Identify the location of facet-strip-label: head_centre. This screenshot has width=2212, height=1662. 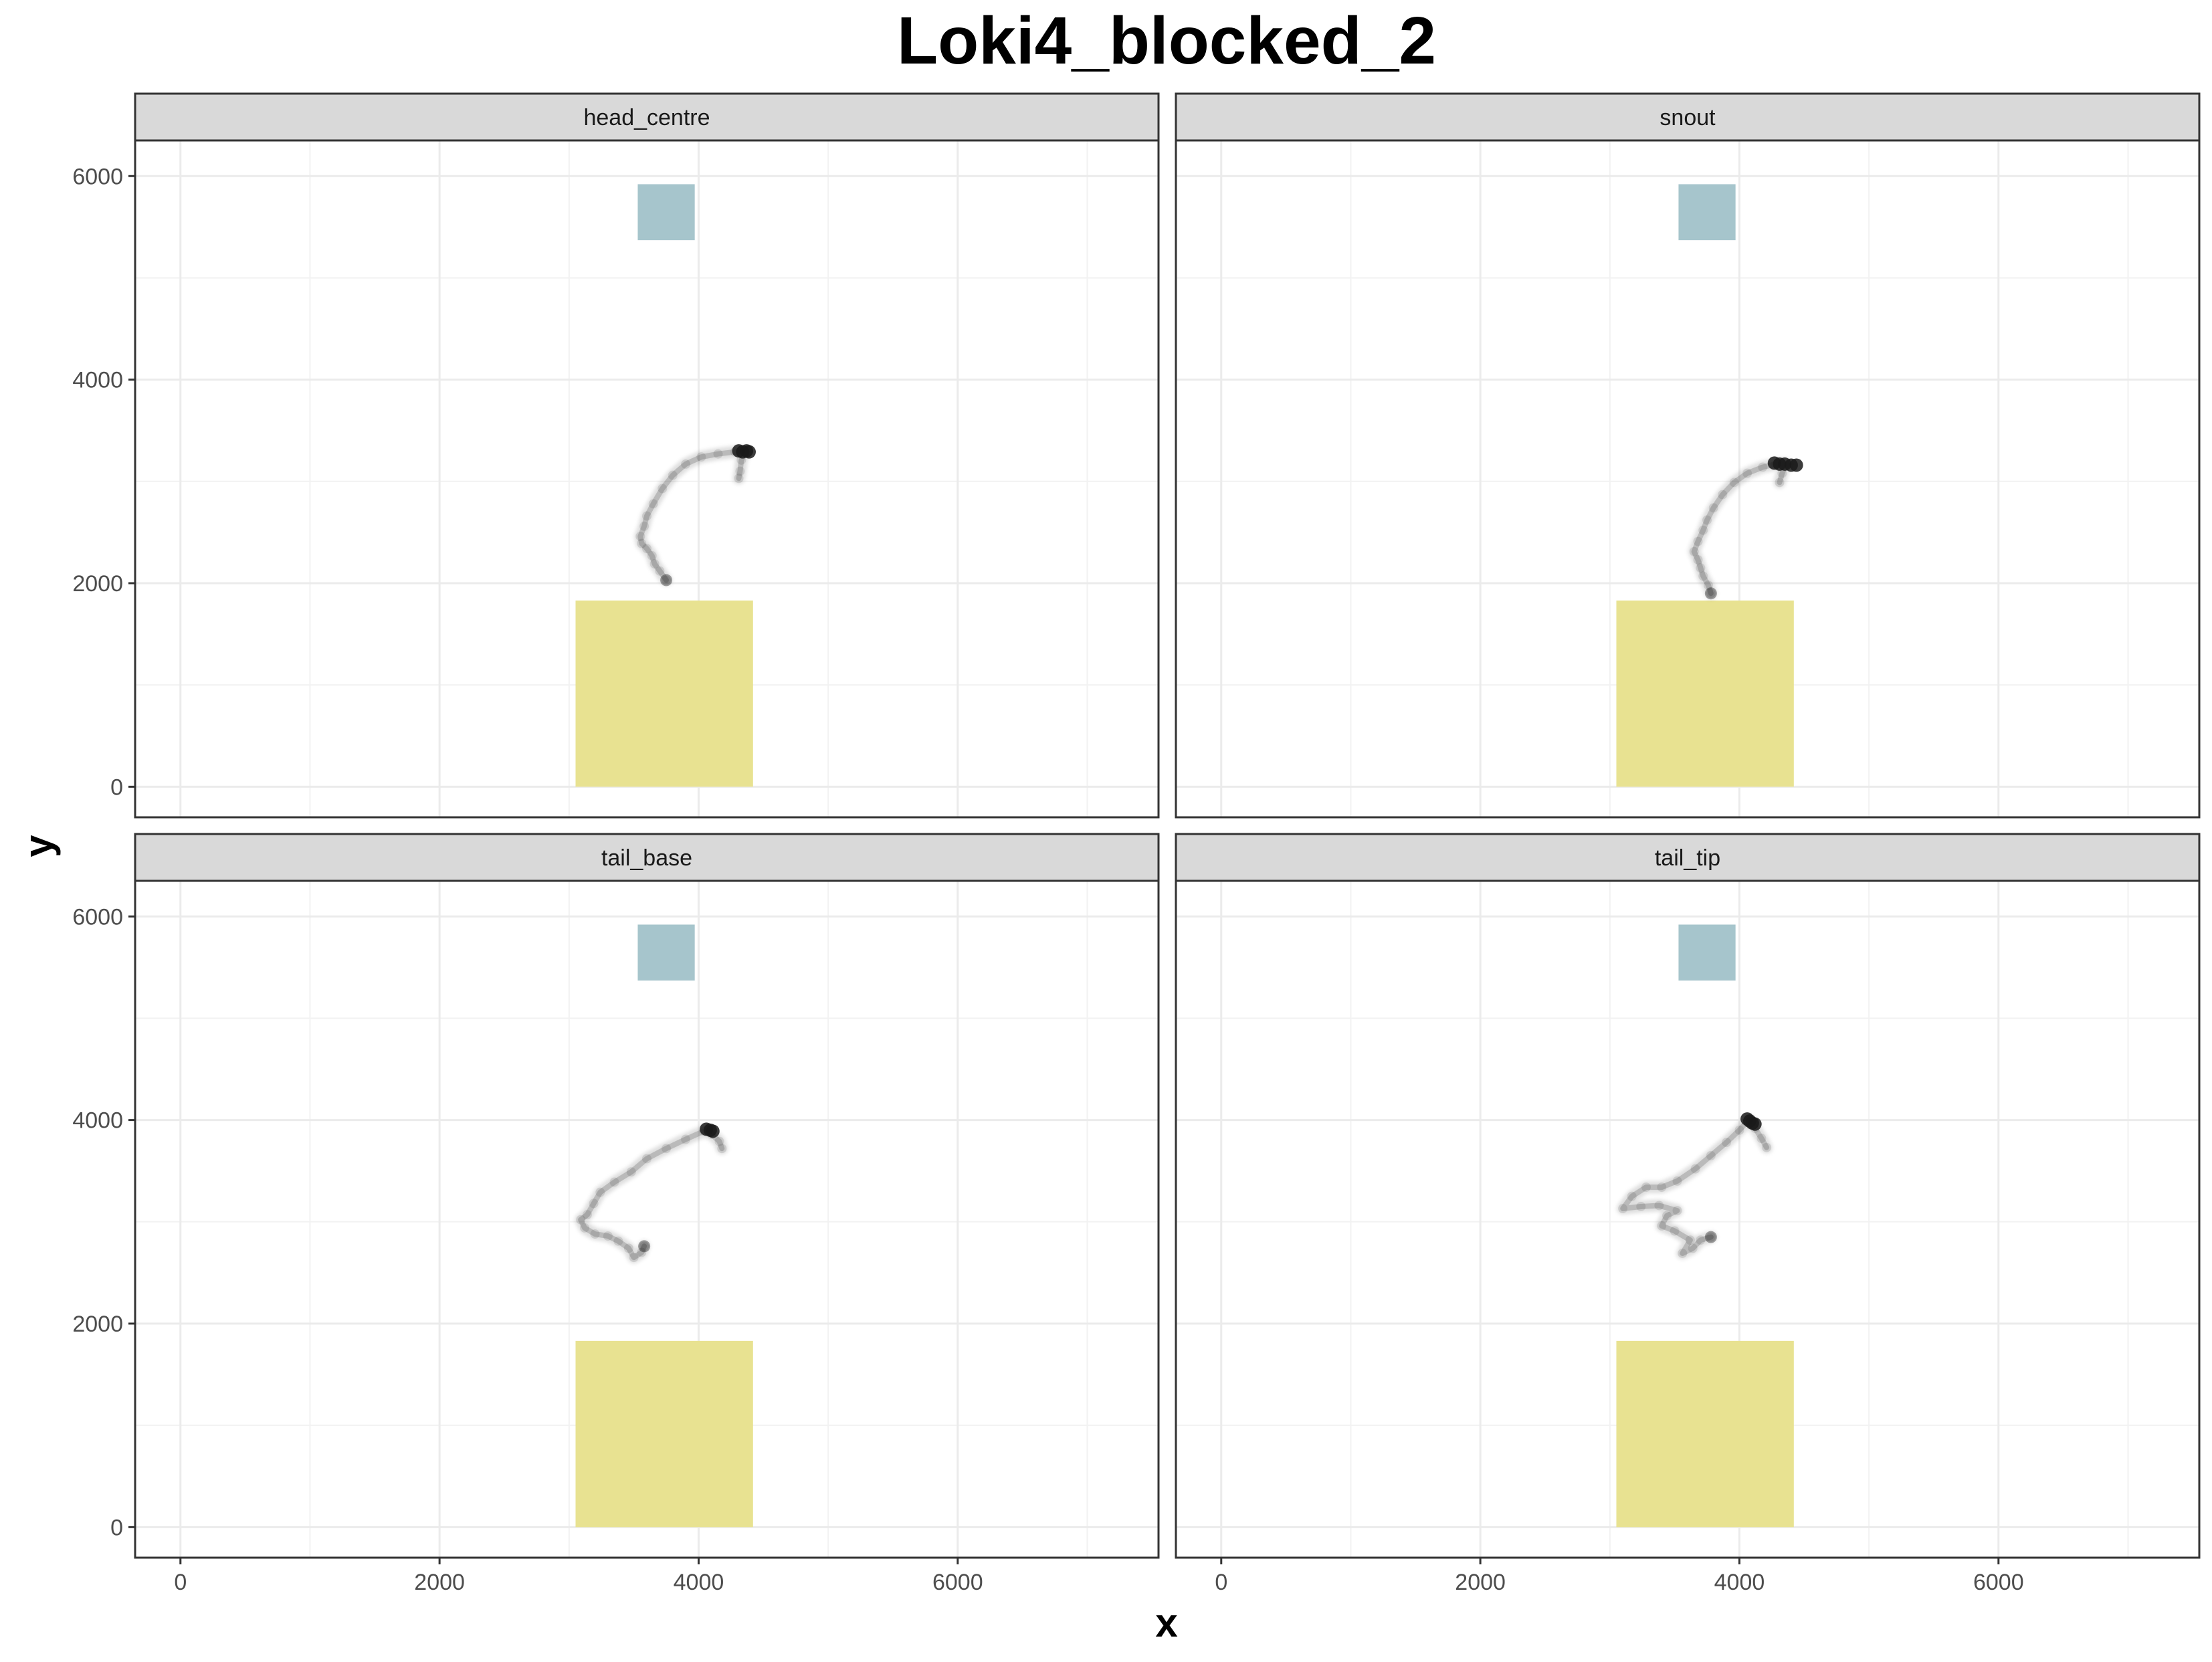
(646, 118).